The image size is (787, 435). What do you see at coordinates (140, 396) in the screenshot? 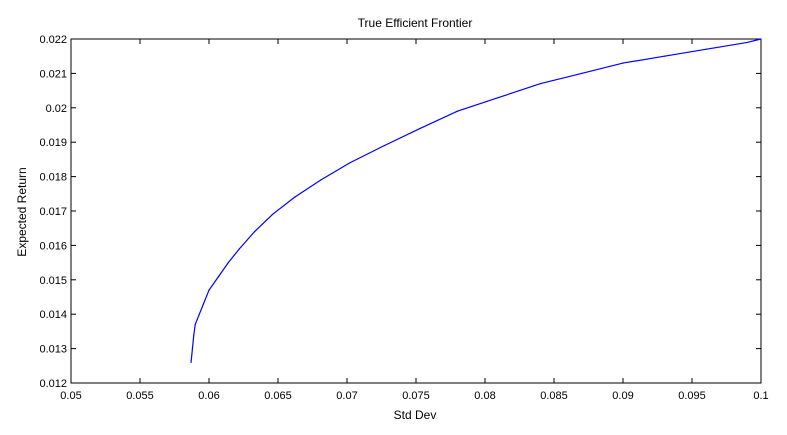
I see `x-tick-label: 0.055` at bounding box center [140, 396].